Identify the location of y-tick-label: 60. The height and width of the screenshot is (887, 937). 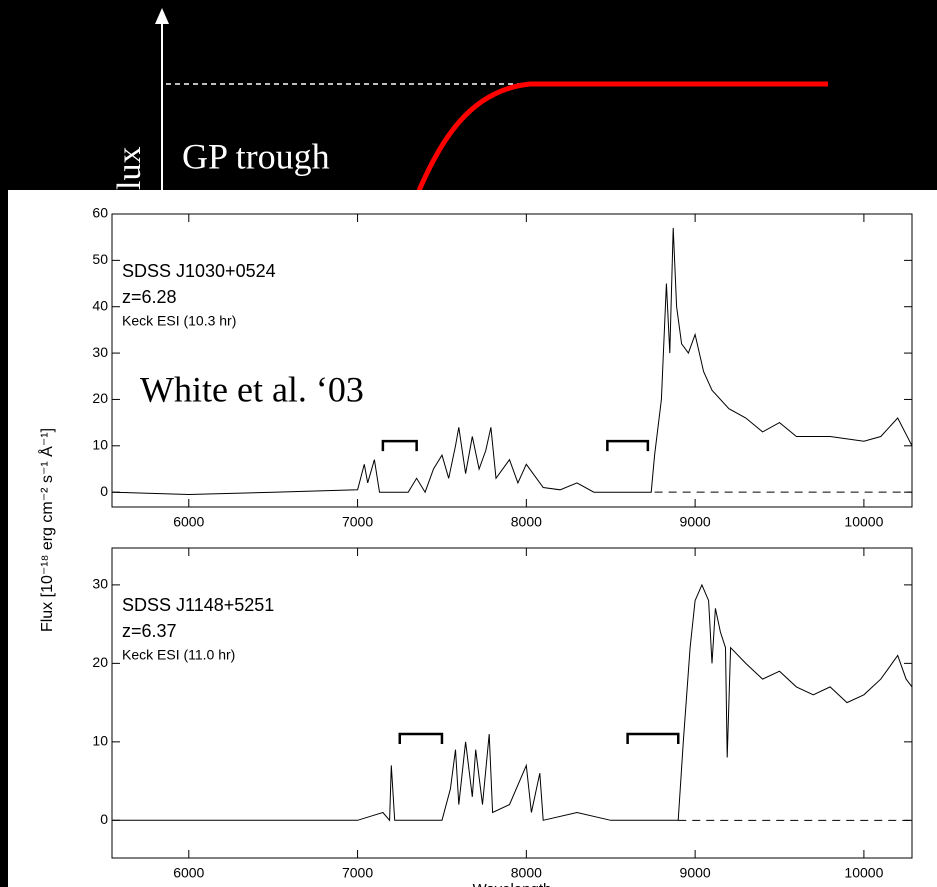
(100, 213).